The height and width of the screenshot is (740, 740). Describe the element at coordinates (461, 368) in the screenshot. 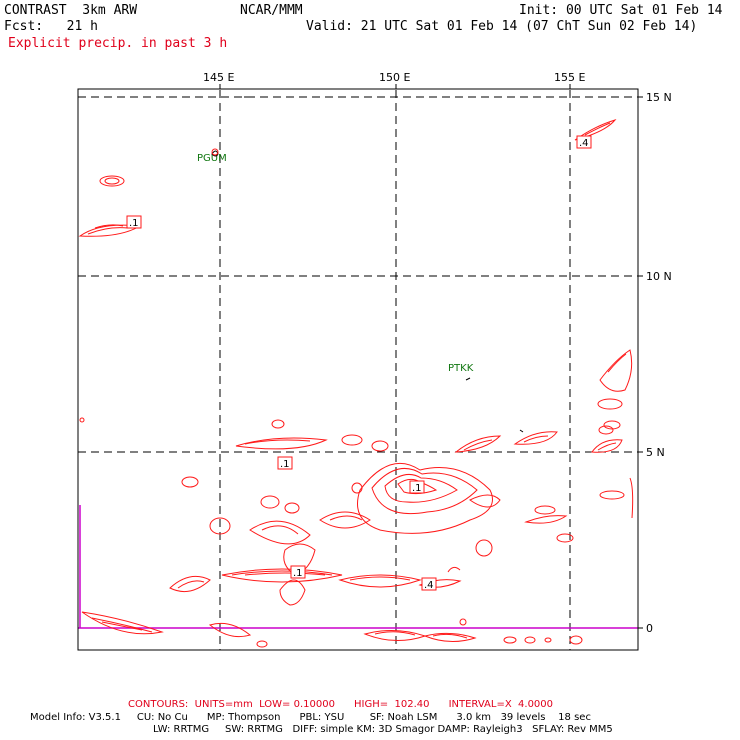

I see `station-ptkk: PTKK` at that location.